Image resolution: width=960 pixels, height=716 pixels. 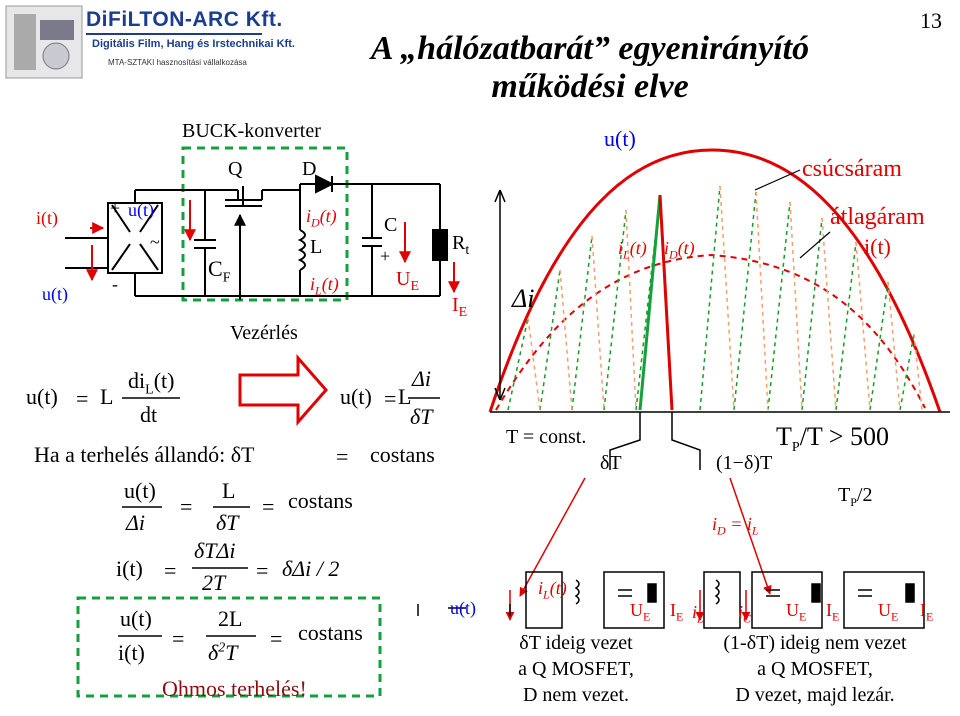 I want to click on bottom-ie-1: IE, so click(x=677, y=612).